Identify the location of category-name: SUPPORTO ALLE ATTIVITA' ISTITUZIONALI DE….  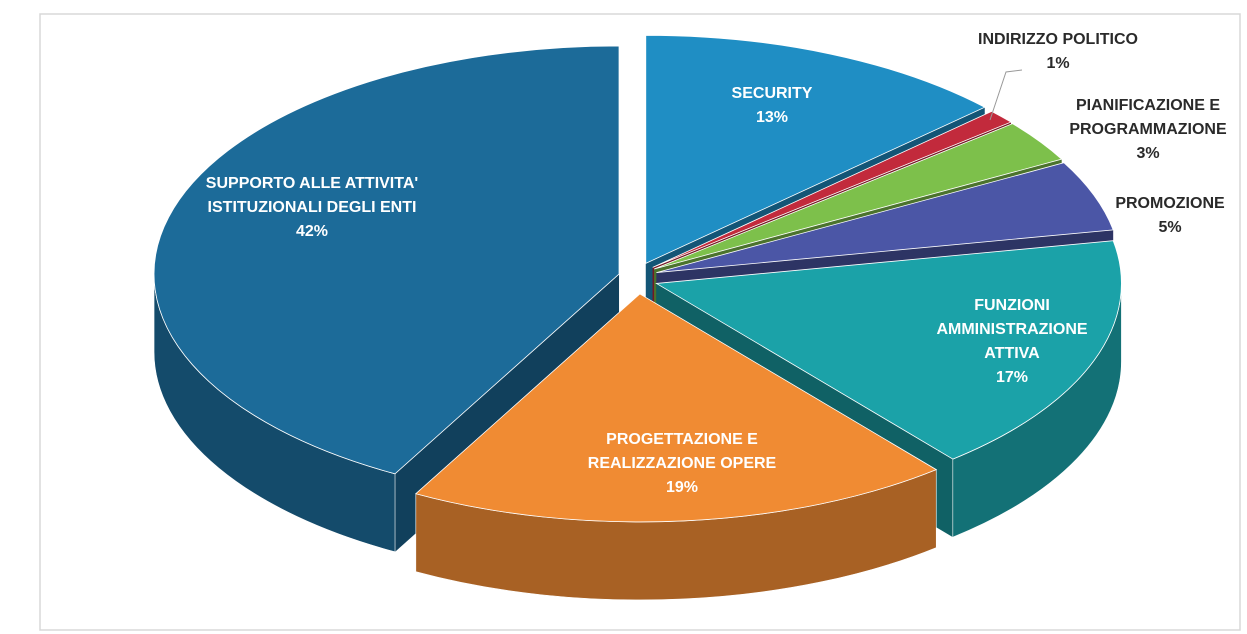
(312, 195).